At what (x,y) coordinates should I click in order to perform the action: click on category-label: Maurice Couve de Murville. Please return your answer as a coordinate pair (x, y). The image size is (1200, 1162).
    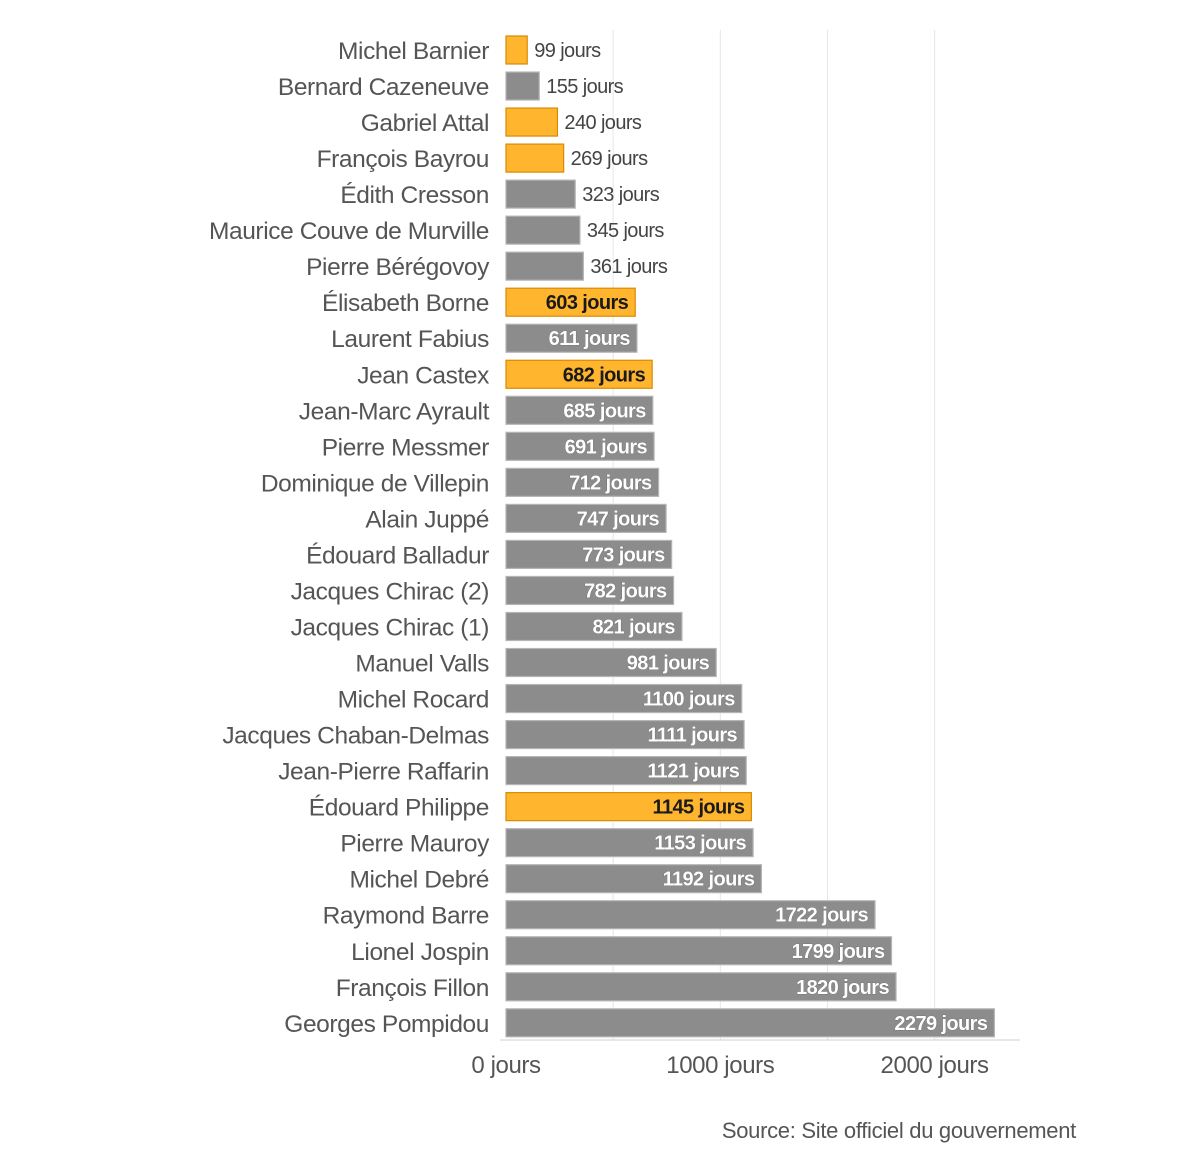
    Looking at the image, I should click on (349, 231).